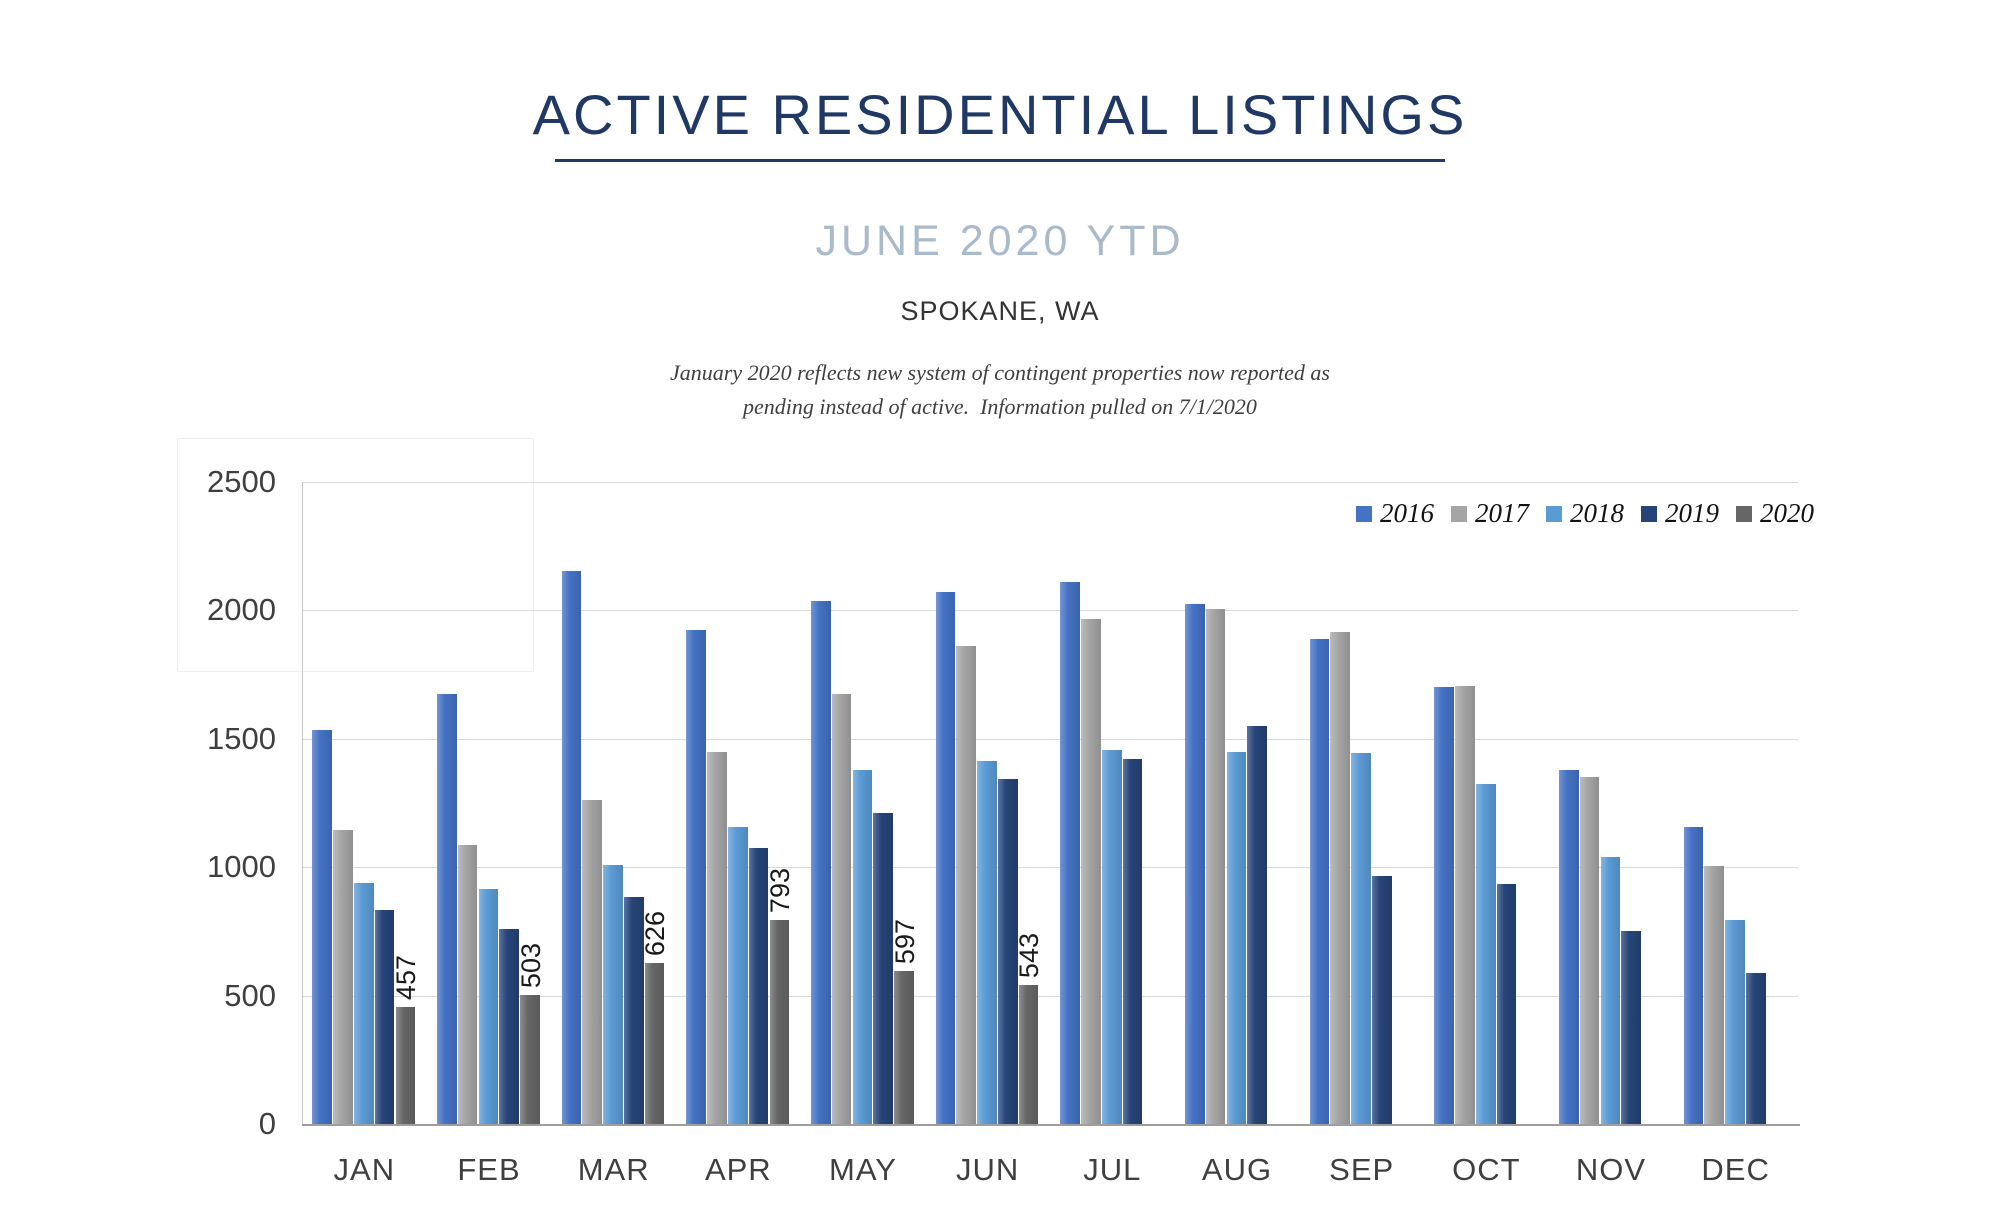 Image resolution: width=2000 pixels, height=1227 pixels. Describe the element at coordinates (1028, 1054) in the screenshot. I see `bar-2020-jun` at that location.